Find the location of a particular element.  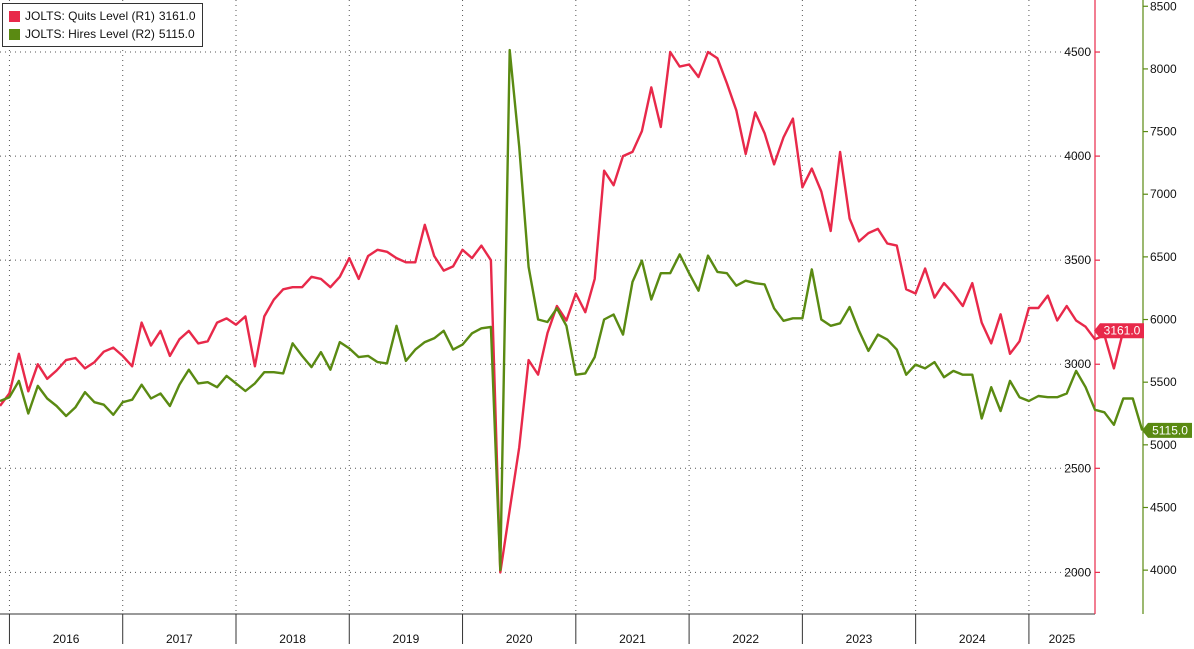

last-value-tag-text: 5115.0 is located at coordinates (1170, 430).